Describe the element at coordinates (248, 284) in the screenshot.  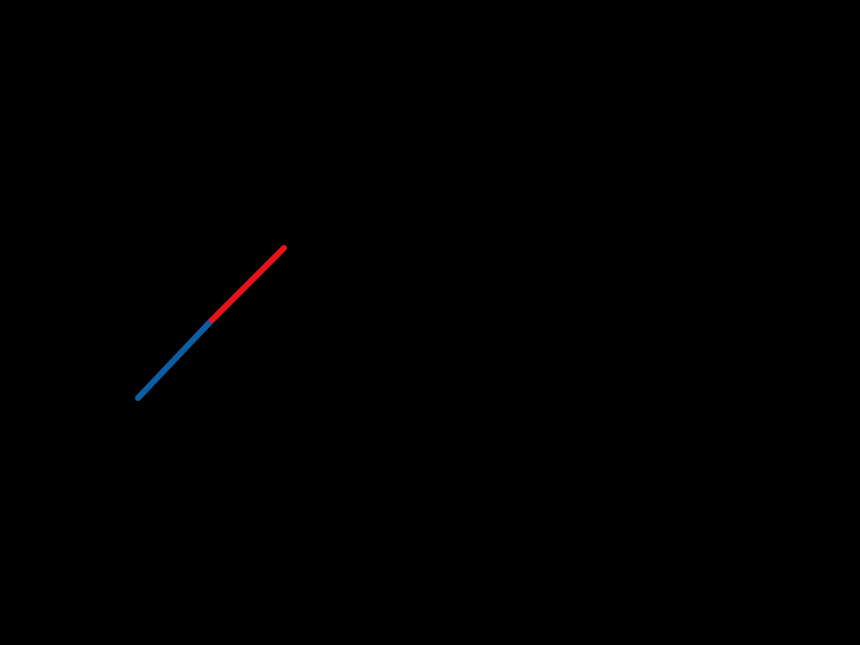
I see `line-red-segment` at that location.